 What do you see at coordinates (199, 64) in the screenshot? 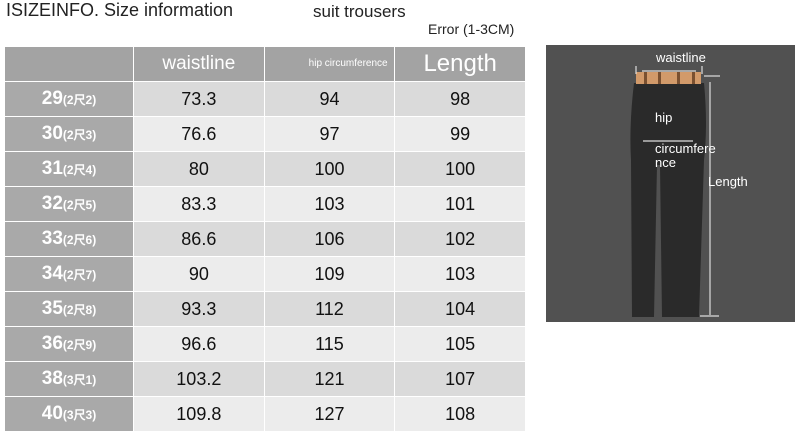
I see `header-waistline: waistline` at bounding box center [199, 64].